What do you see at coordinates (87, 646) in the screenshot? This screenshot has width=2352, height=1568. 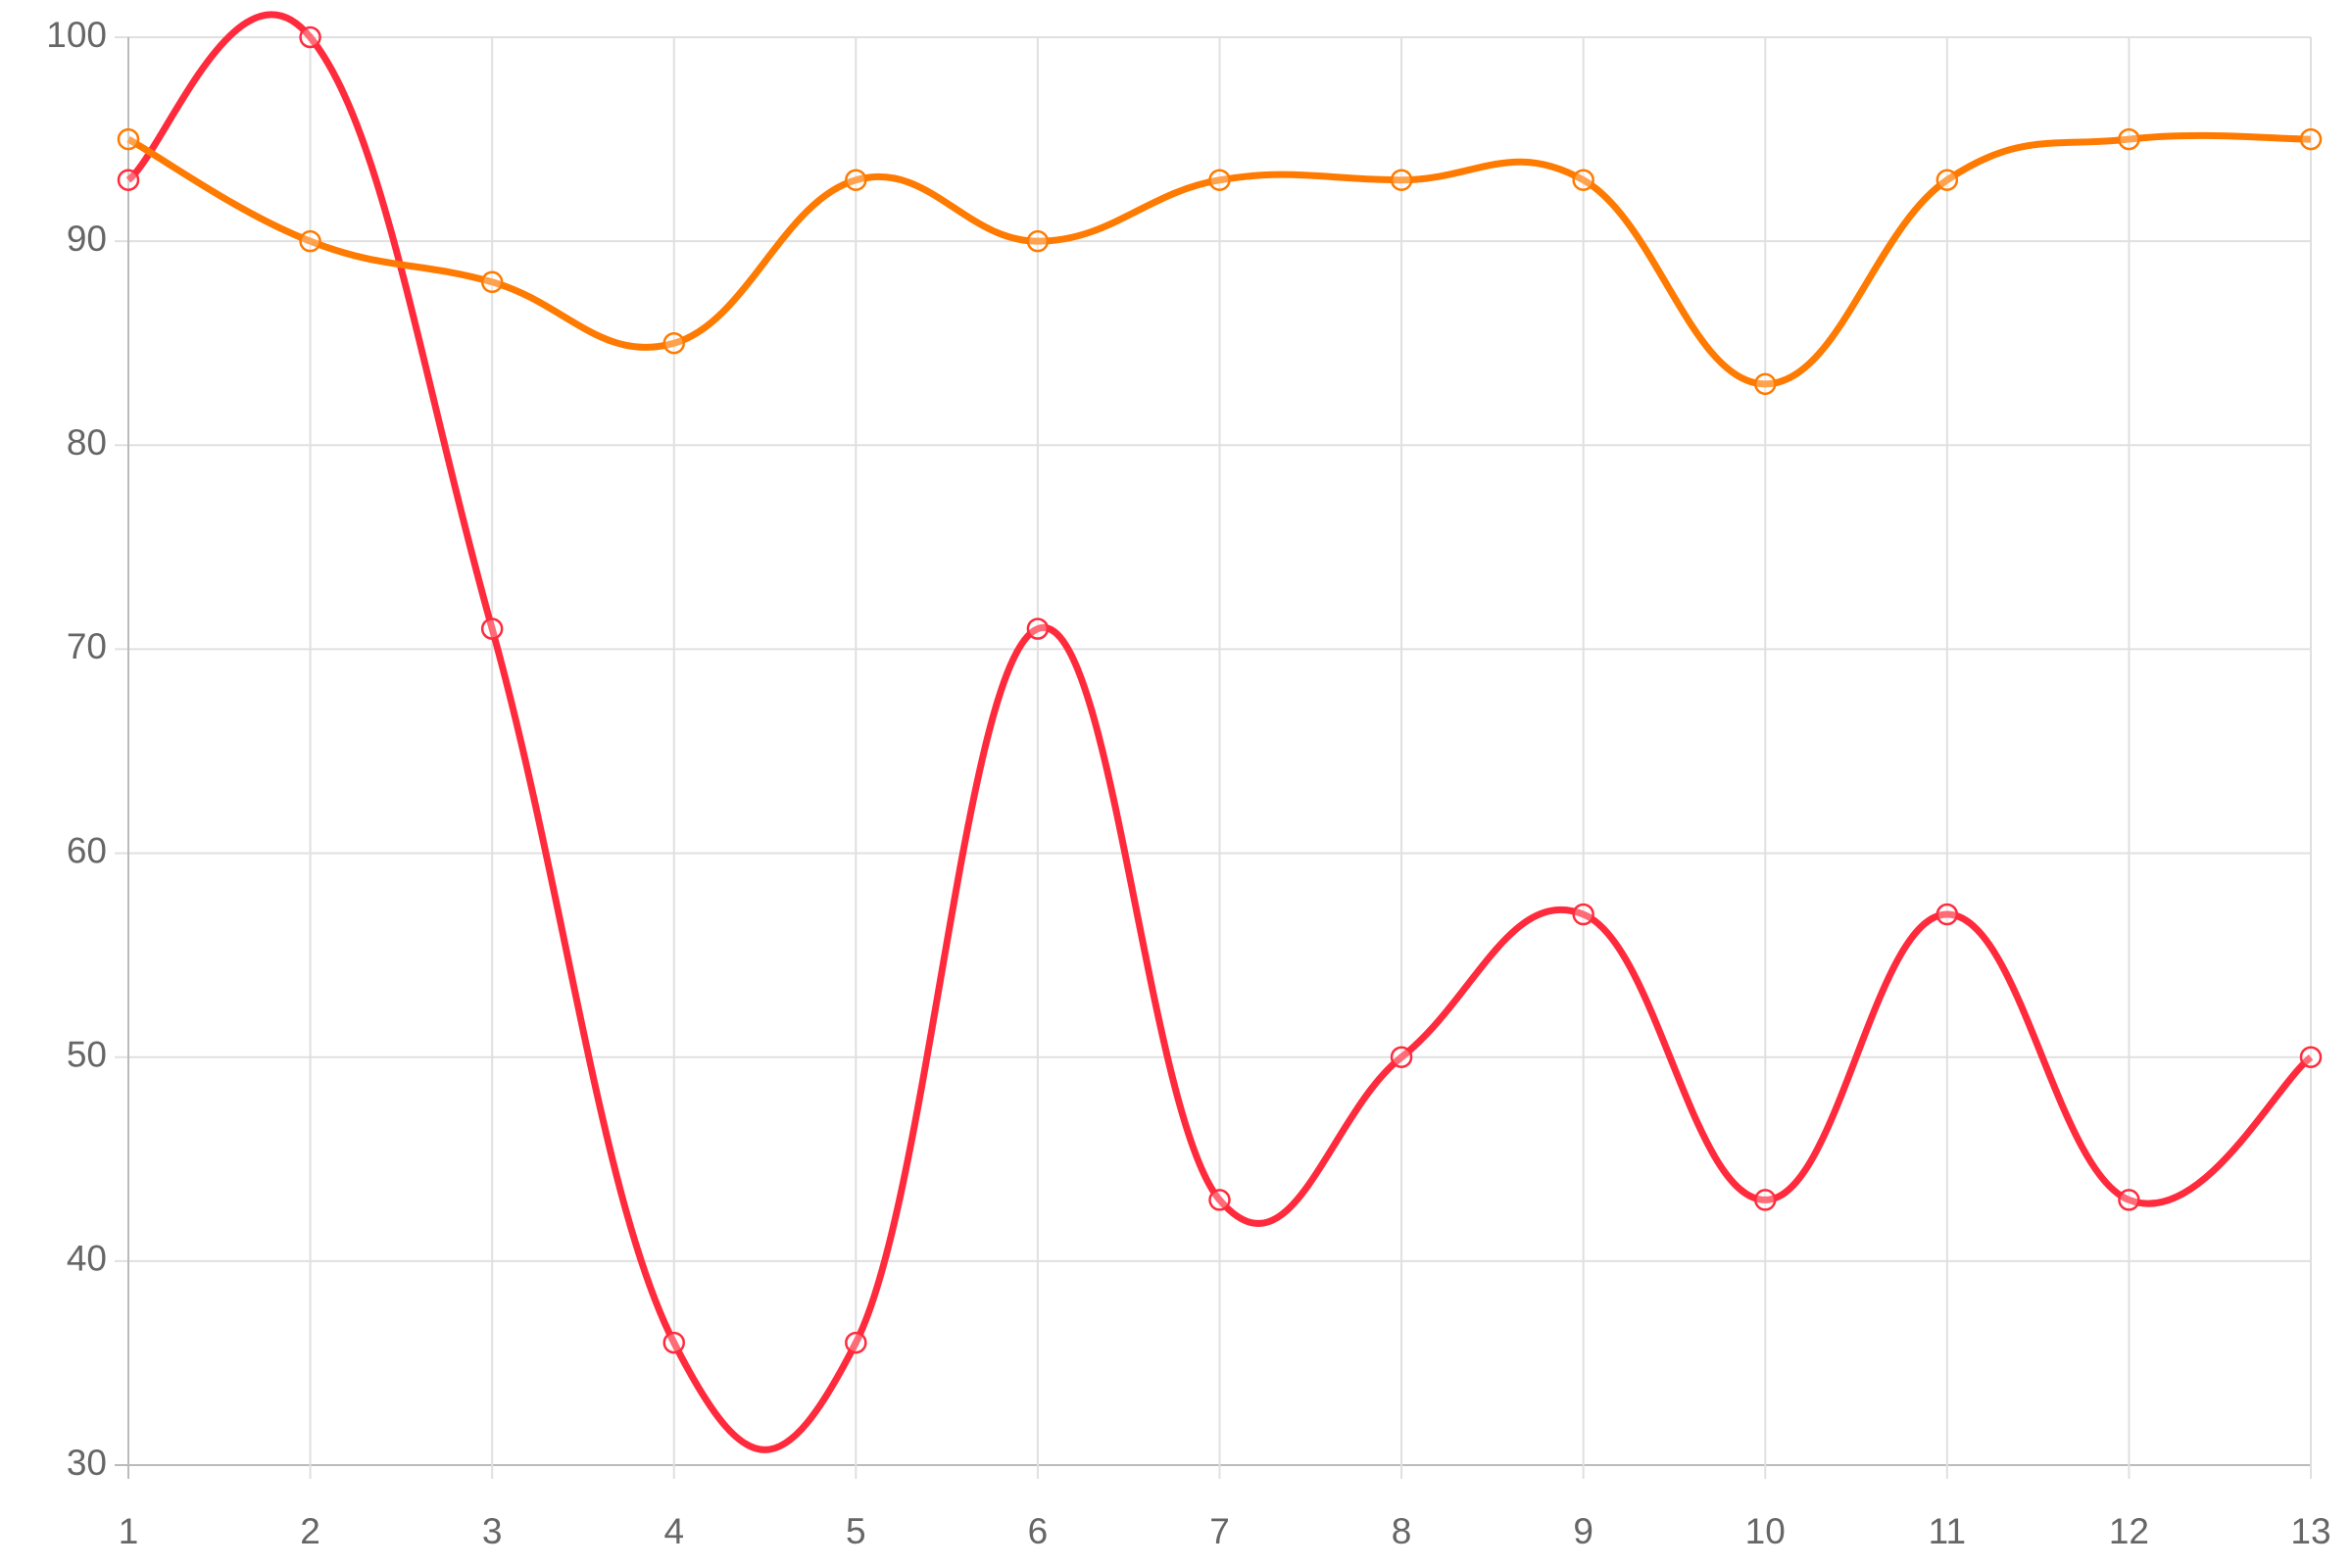 I see `y-tick-label: 70` at bounding box center [87, 646].